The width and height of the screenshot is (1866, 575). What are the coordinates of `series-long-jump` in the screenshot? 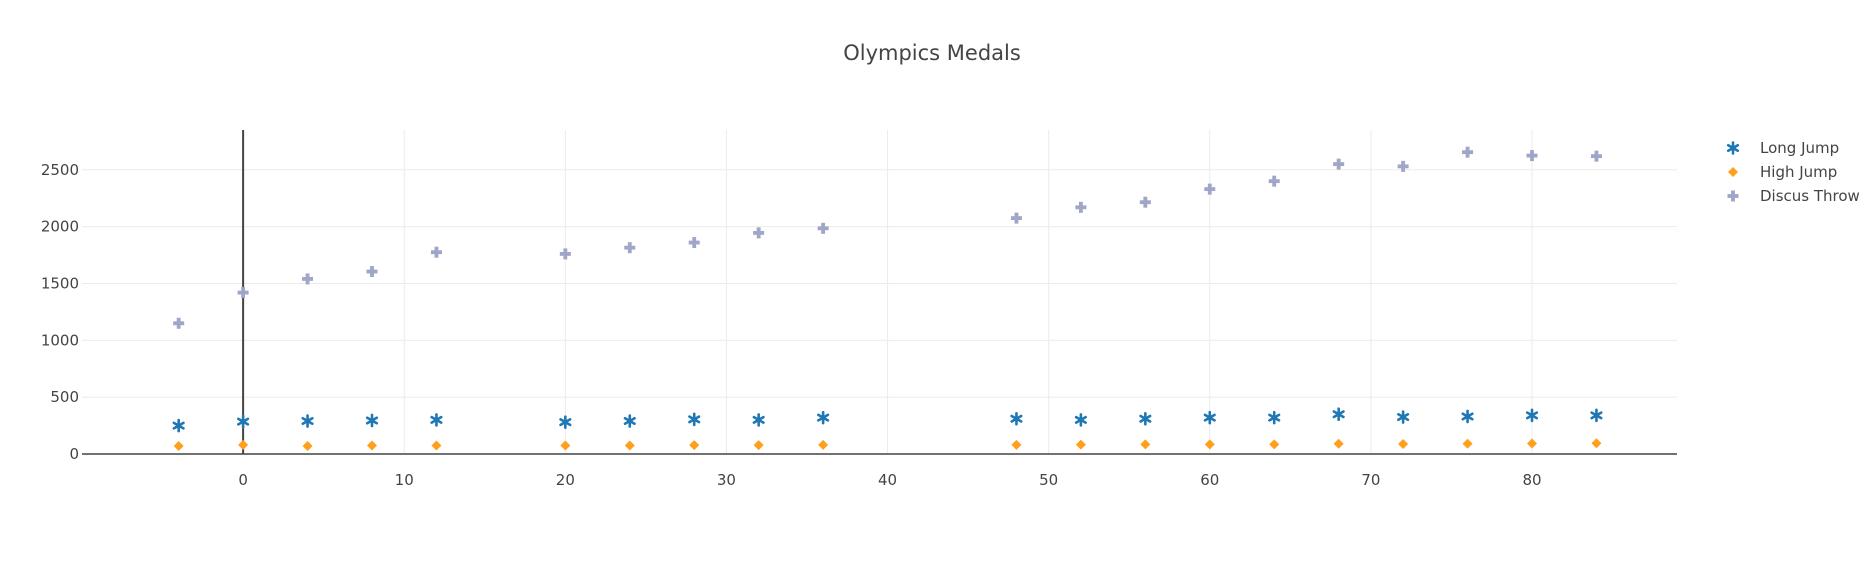 It's located at (887, 420).